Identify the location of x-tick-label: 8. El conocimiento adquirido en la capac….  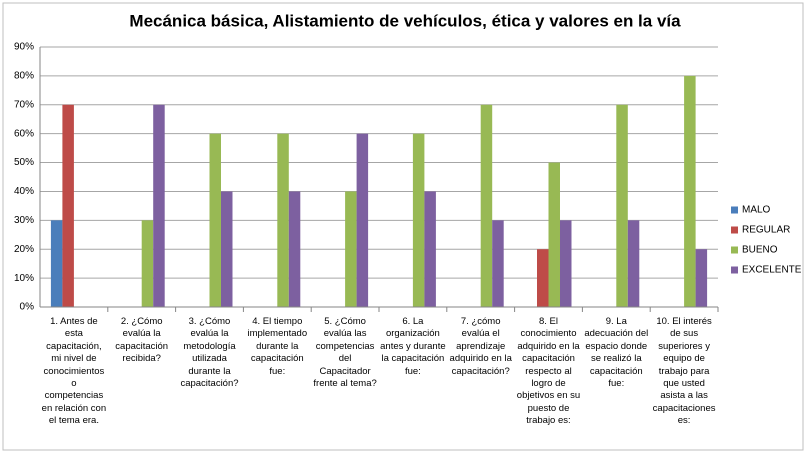
(548, 371).